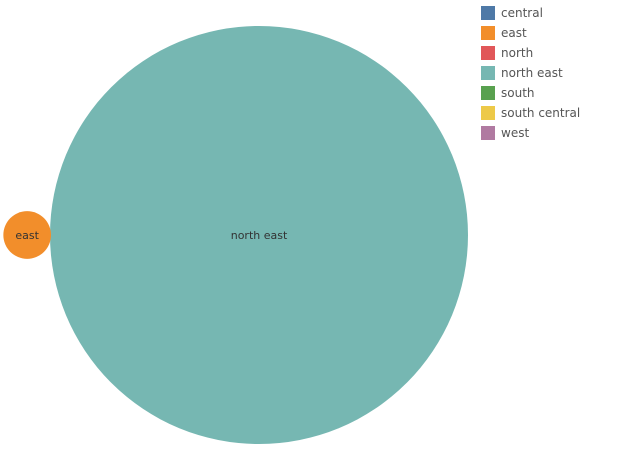 The height and width of the screenshot is (469, 619). Describe the element at coordinates (488, 53) in the screenshot. I see `legend-swatch-north` at that location.